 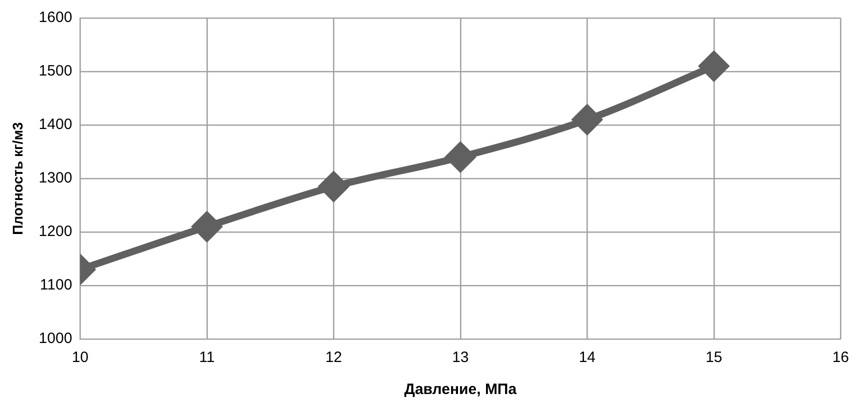 I want to click on y-tick-label: 1500, so click(x=55, y=71).